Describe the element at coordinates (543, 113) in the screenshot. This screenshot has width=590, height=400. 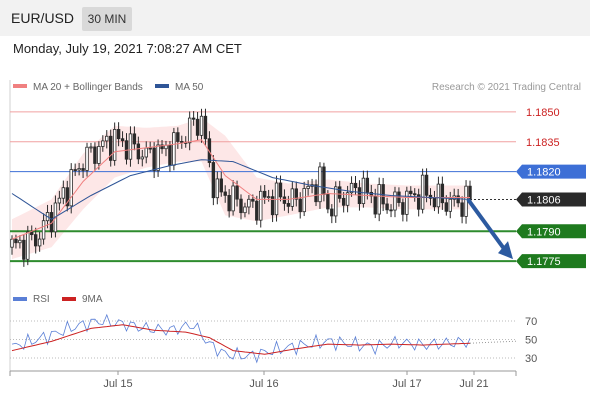
I see `level-label-1.1850: 1.1850` at that location.